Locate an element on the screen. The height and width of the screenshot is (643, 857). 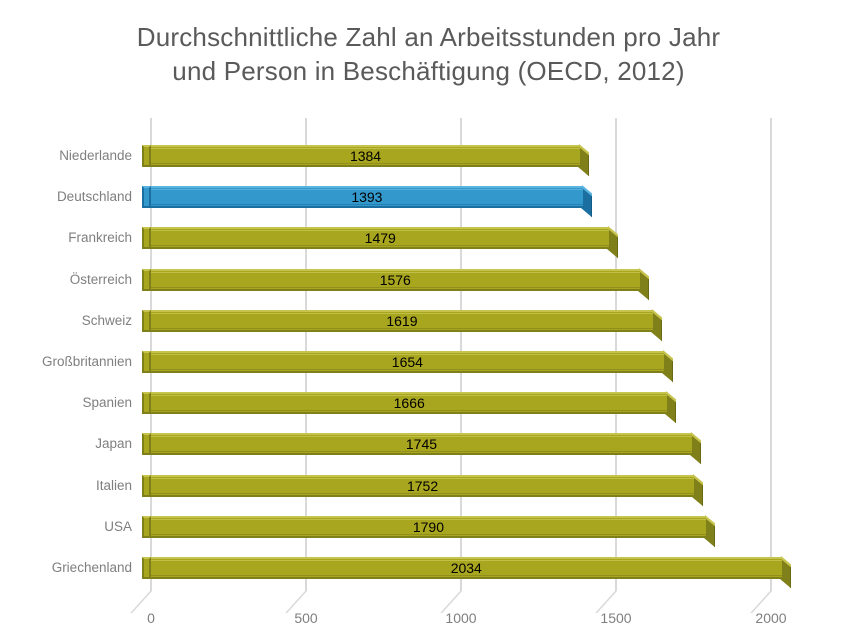
bar-highlighted is located at coordinates (367, 201).